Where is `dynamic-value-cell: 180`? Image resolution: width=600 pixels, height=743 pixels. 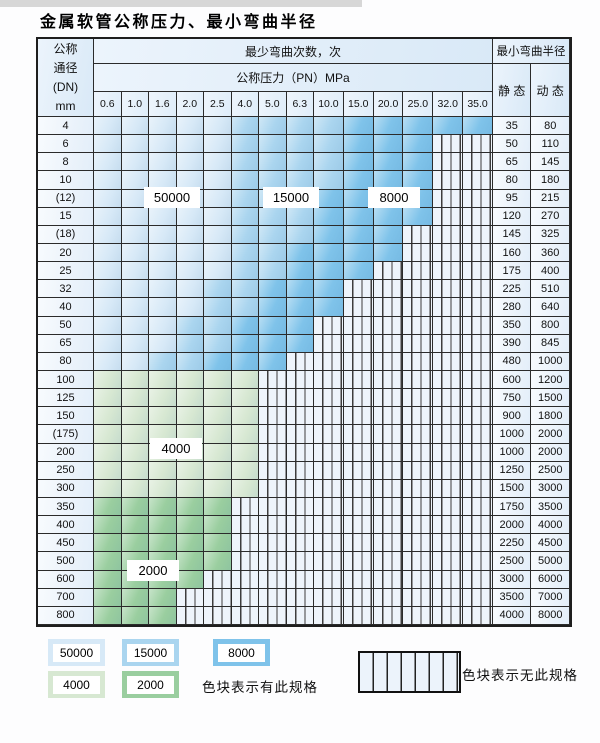 dynamic-value-cell: 180 is located at coordinates (550, 180).